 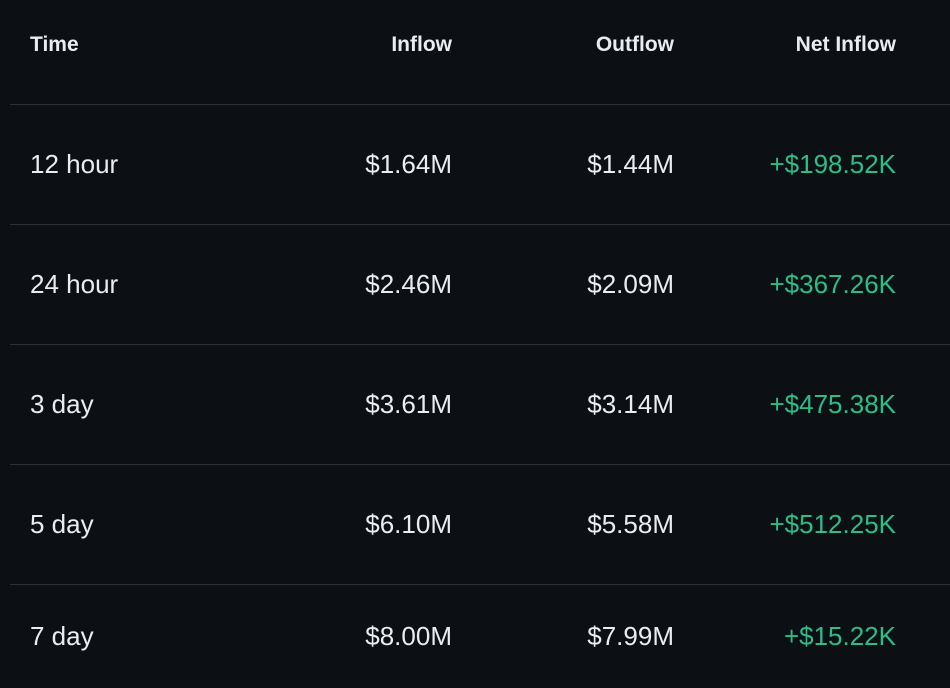 I want to click on table-row: 7 day $8.00M $7.99M +$15.22K, so click(x=480, y=636).